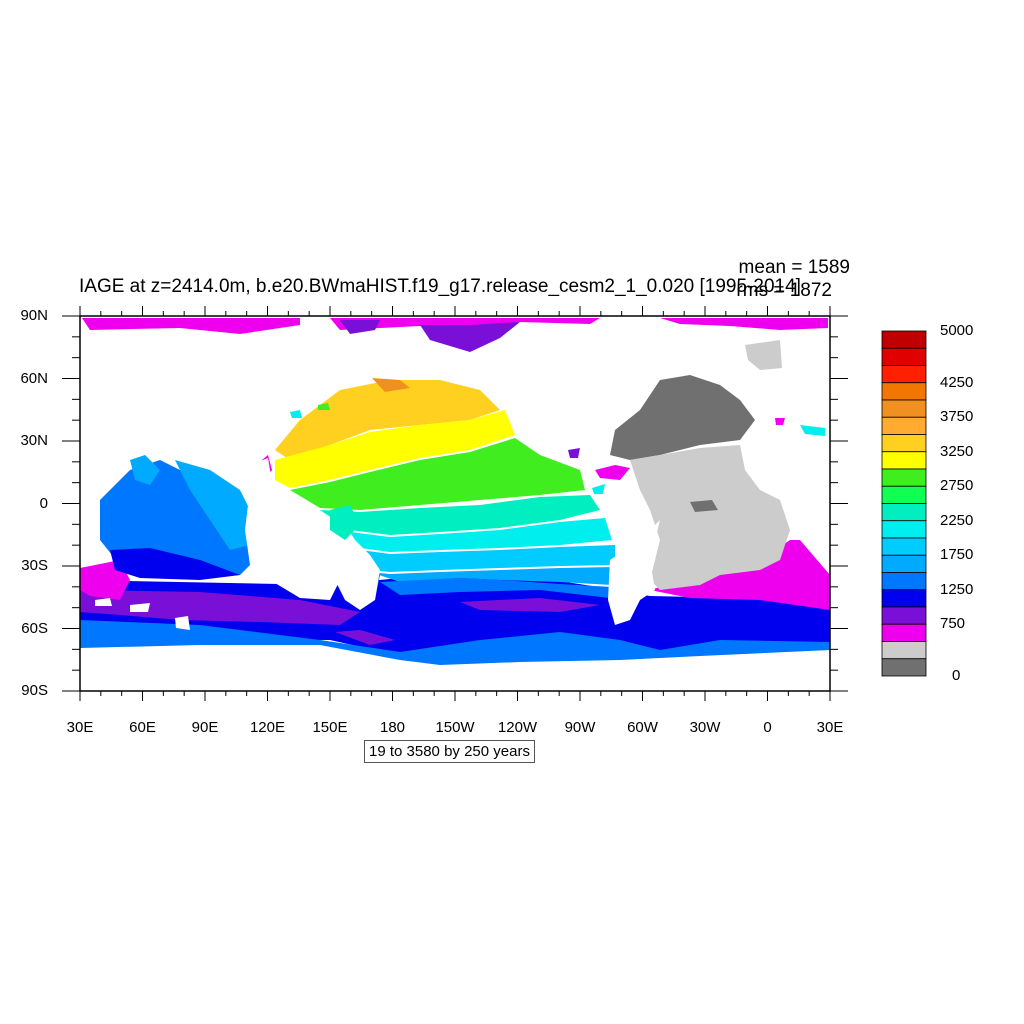  Describe the element at coordinates (330, 727) in the screenshot. I see `lon-tick-label: 150E` at that location.